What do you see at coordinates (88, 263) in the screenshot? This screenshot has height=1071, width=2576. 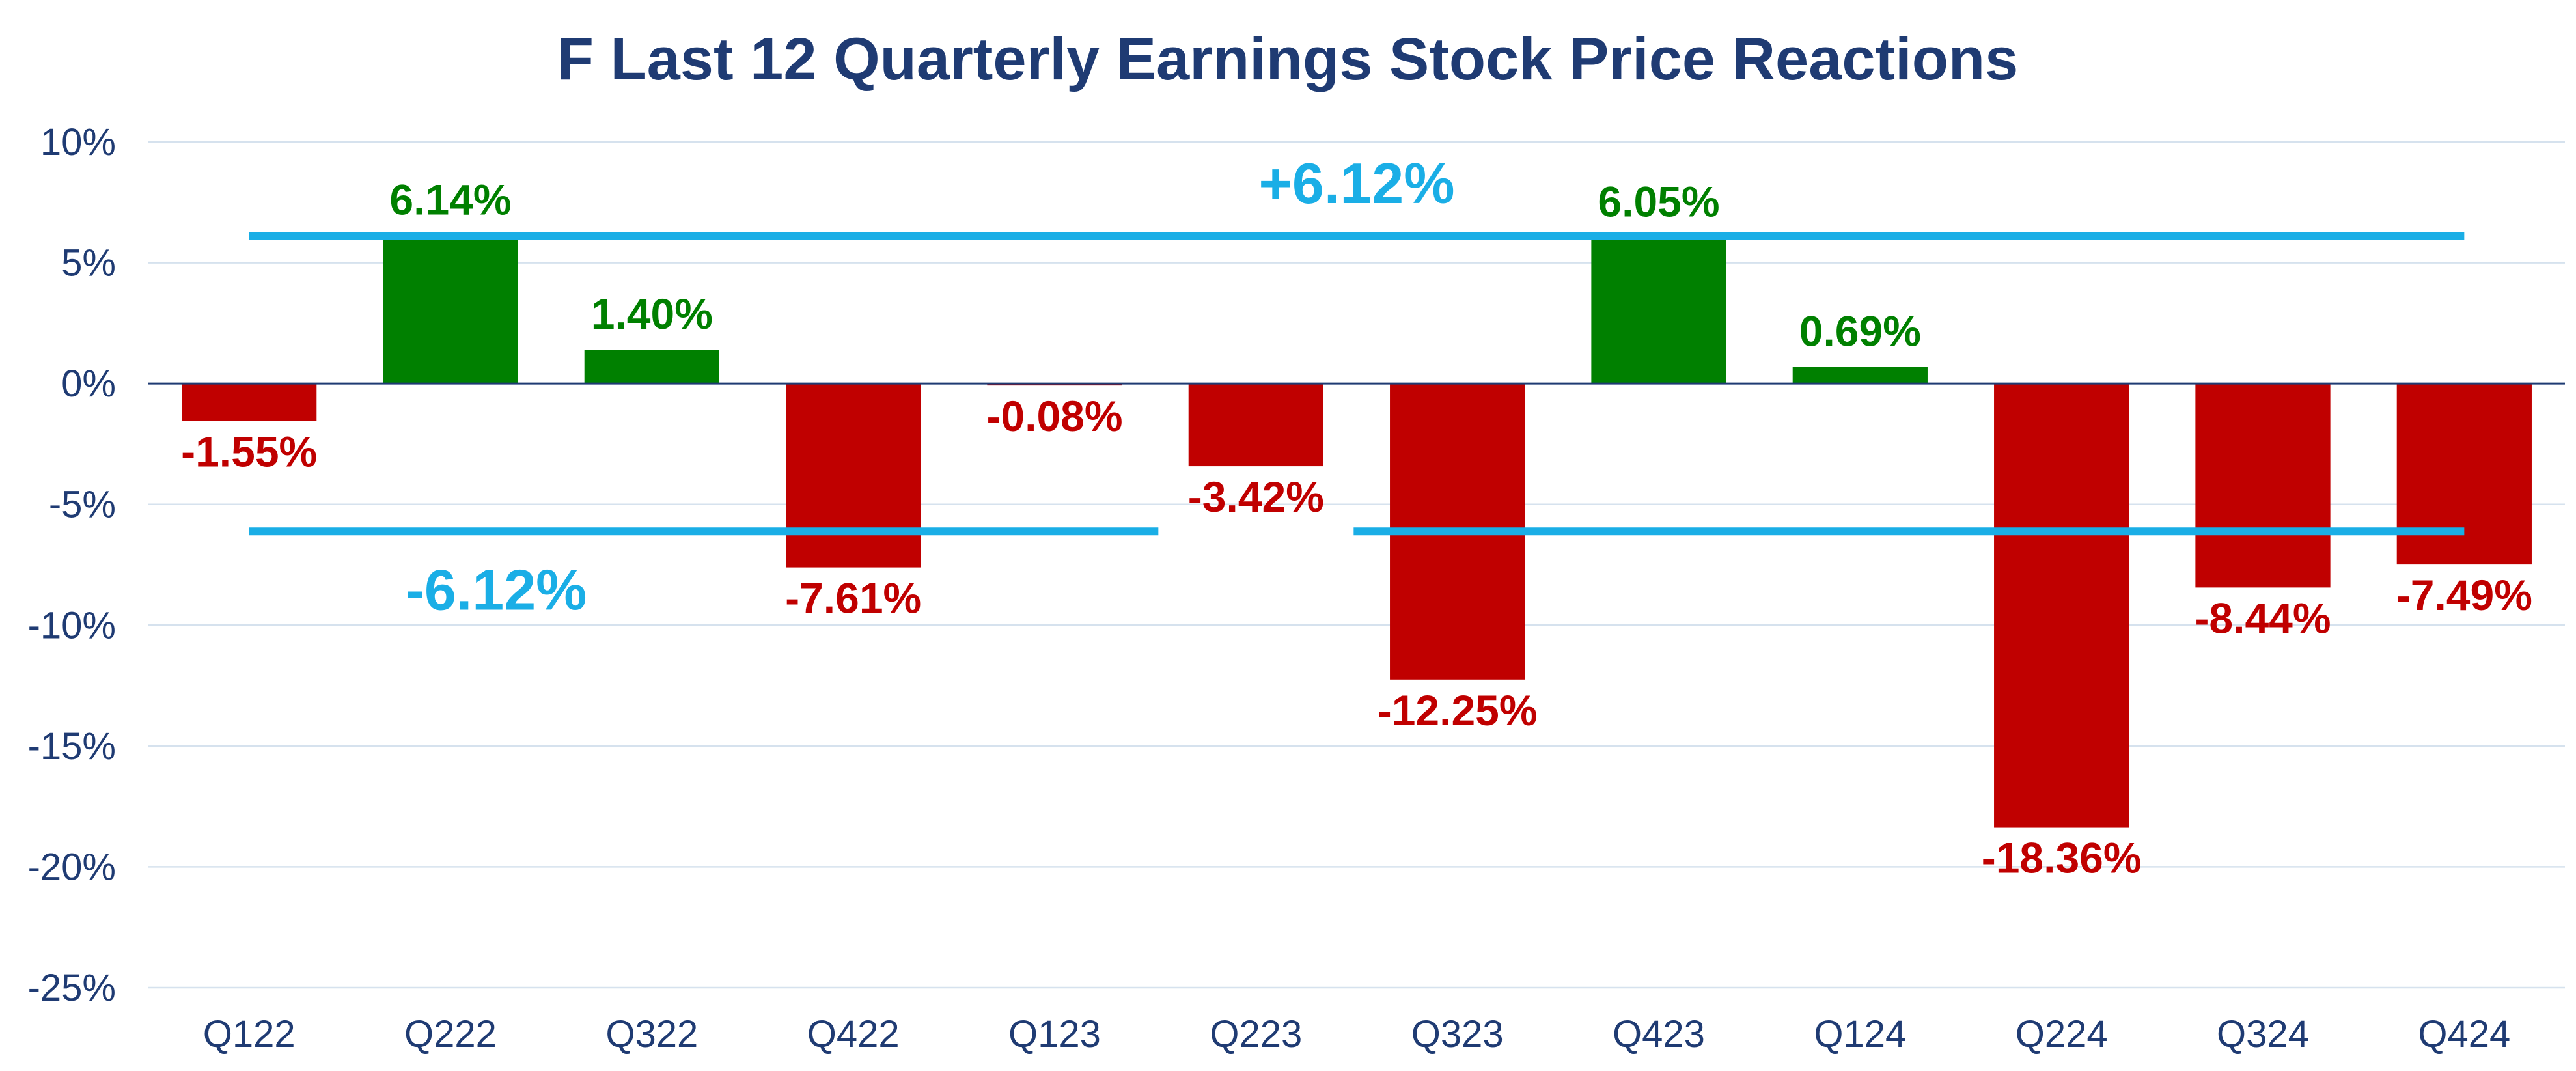 I see `y-tick-label: 5%` at bounding box center [88, 263].